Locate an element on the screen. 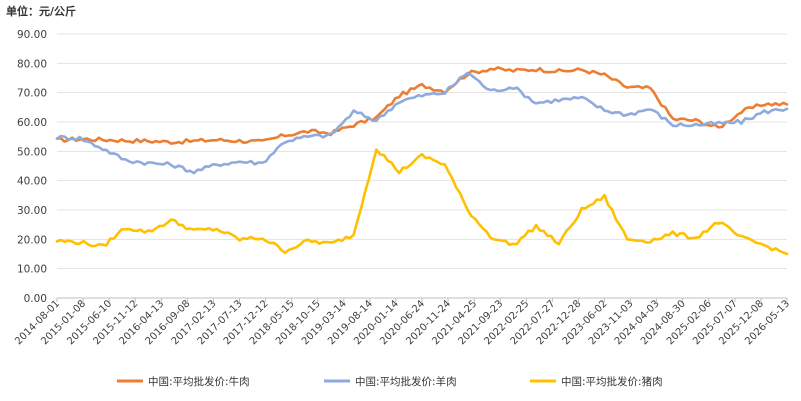 The width and height of the screenshot is (801, 401). y-tick-label: 50.00 is located at coordinates (32, 152).